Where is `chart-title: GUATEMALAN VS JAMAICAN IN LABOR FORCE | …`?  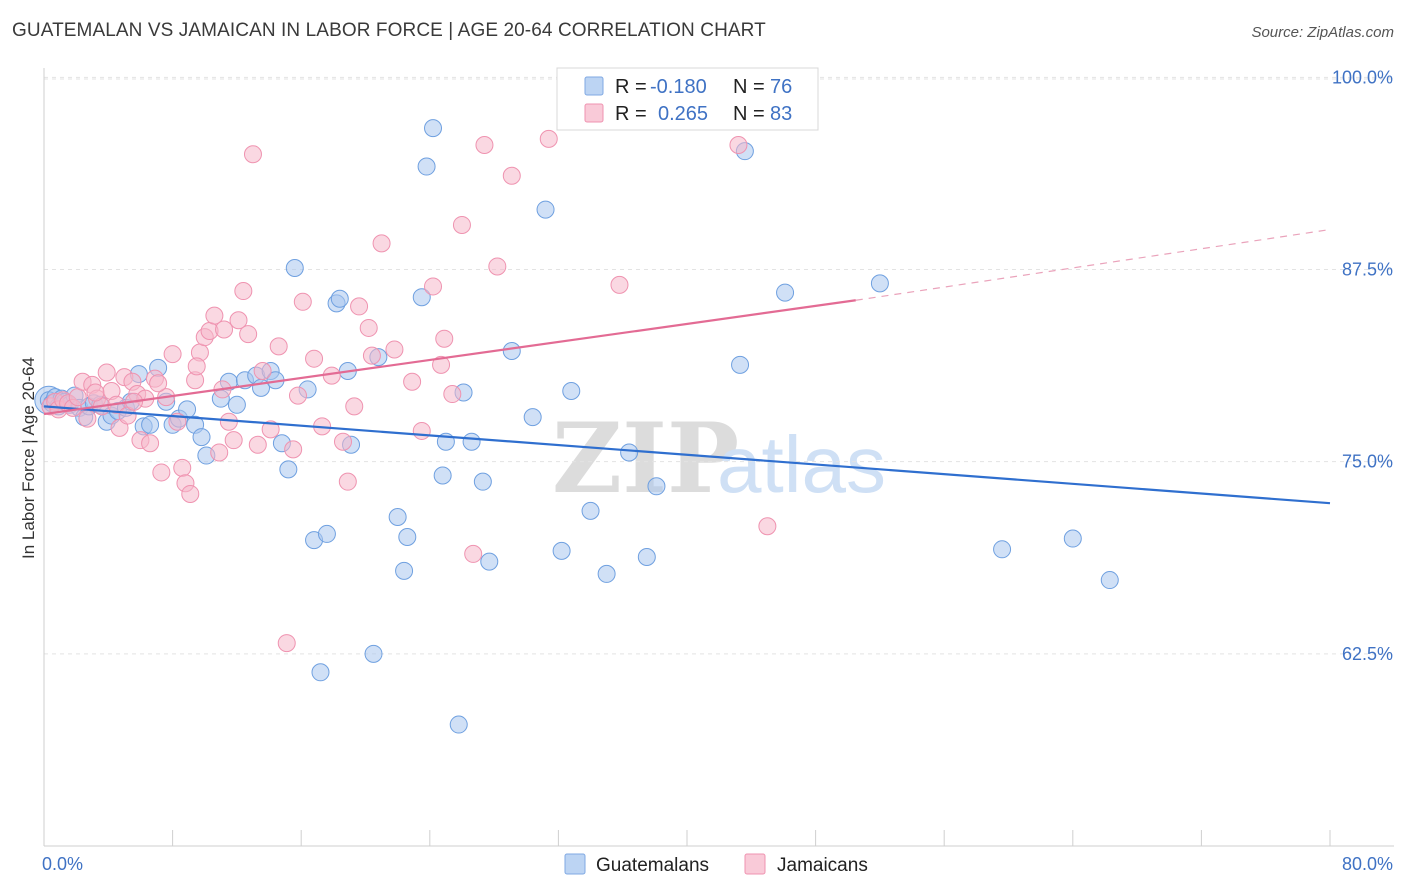
chart-title: GUATEMALAN VS JAMAICAN IN LABOR FORCE | … is located at coordinates (389, 30).